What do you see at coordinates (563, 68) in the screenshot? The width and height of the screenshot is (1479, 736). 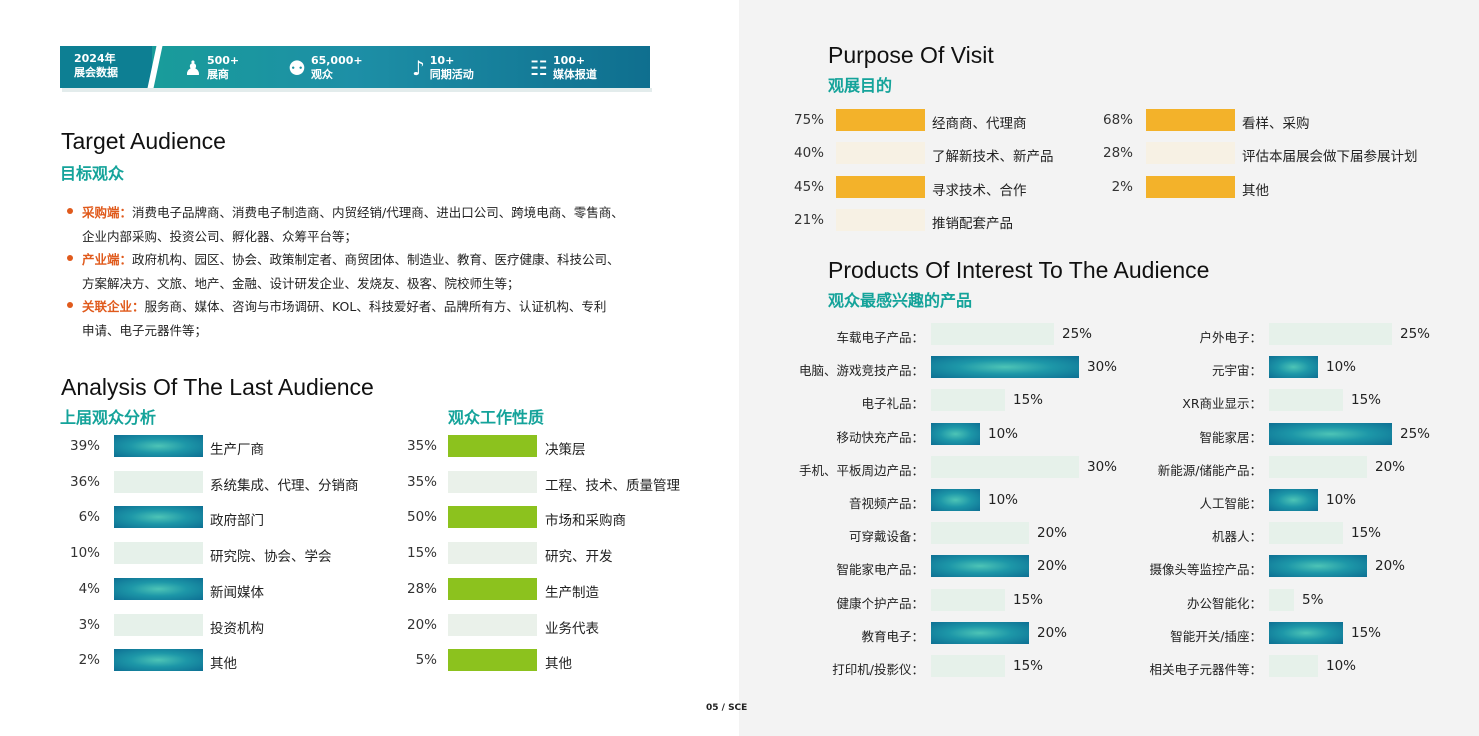 I see `stat-media: ☷ 100+ 媒体报道` at bounding box center [563, 68].